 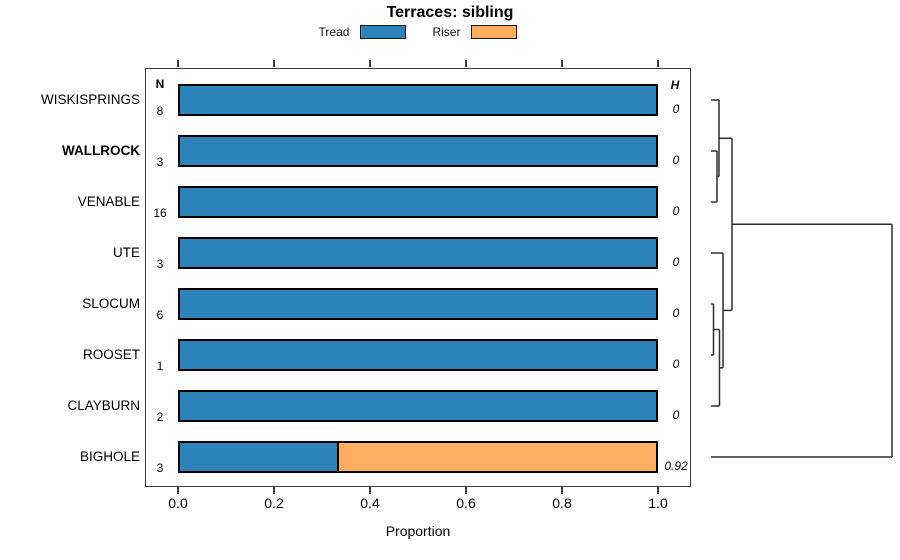 What do you see at coordinates (108, 201) in the screenshot?
I see `y-axis-label: VENABLE` at bounding box center [108, 201].